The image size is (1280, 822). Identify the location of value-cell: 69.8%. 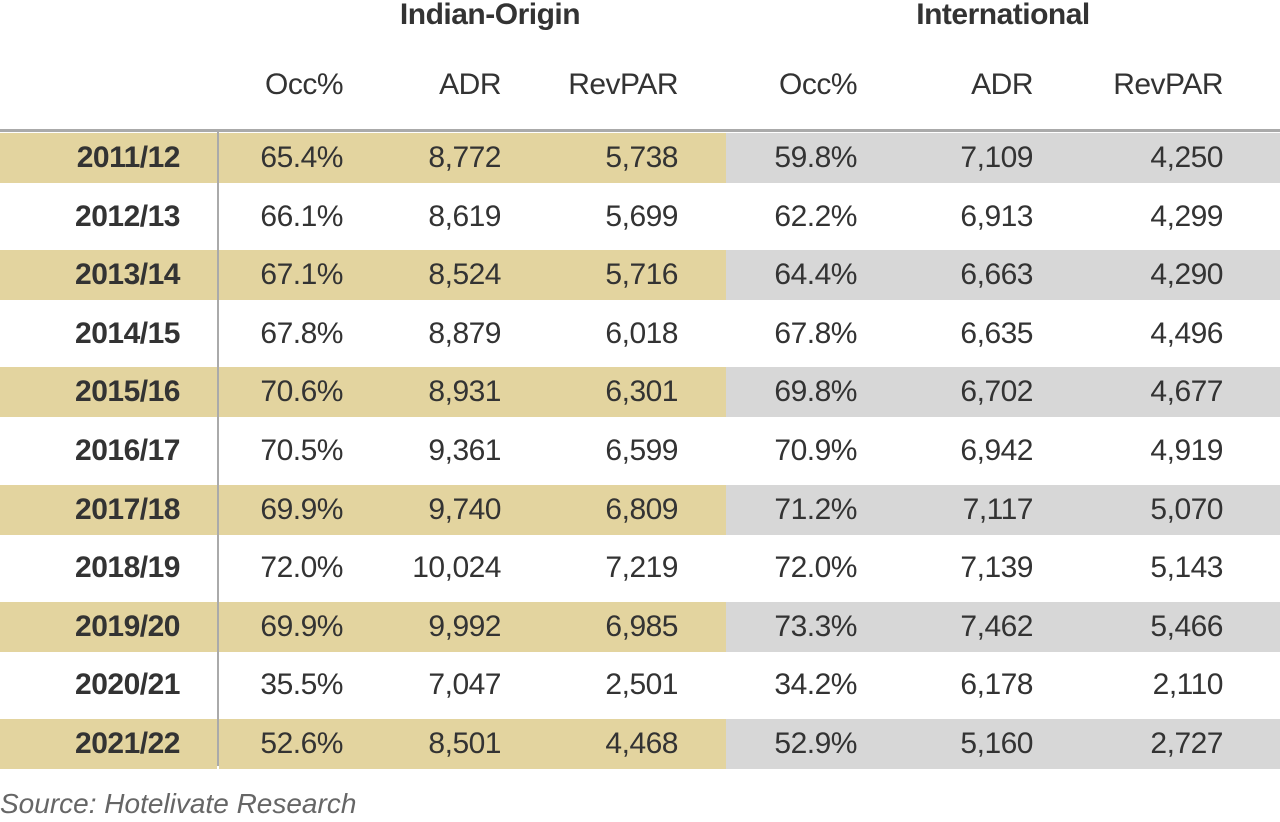
(815, 392).